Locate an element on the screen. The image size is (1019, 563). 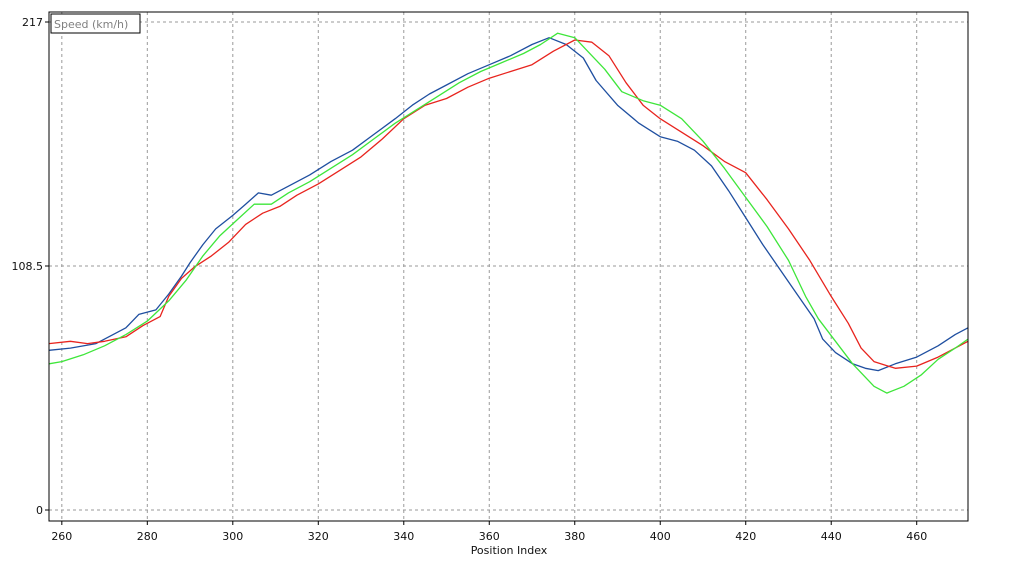
legend-title: Speed (km/h) is located at coordinates (91, 24).